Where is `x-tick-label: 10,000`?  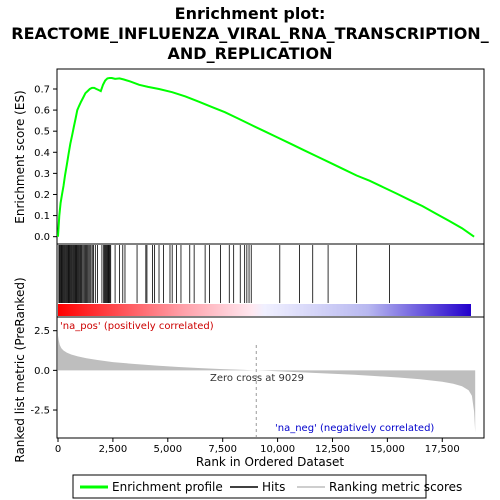
x-tick-label: 10,000 is located at coordinates (277, 449).